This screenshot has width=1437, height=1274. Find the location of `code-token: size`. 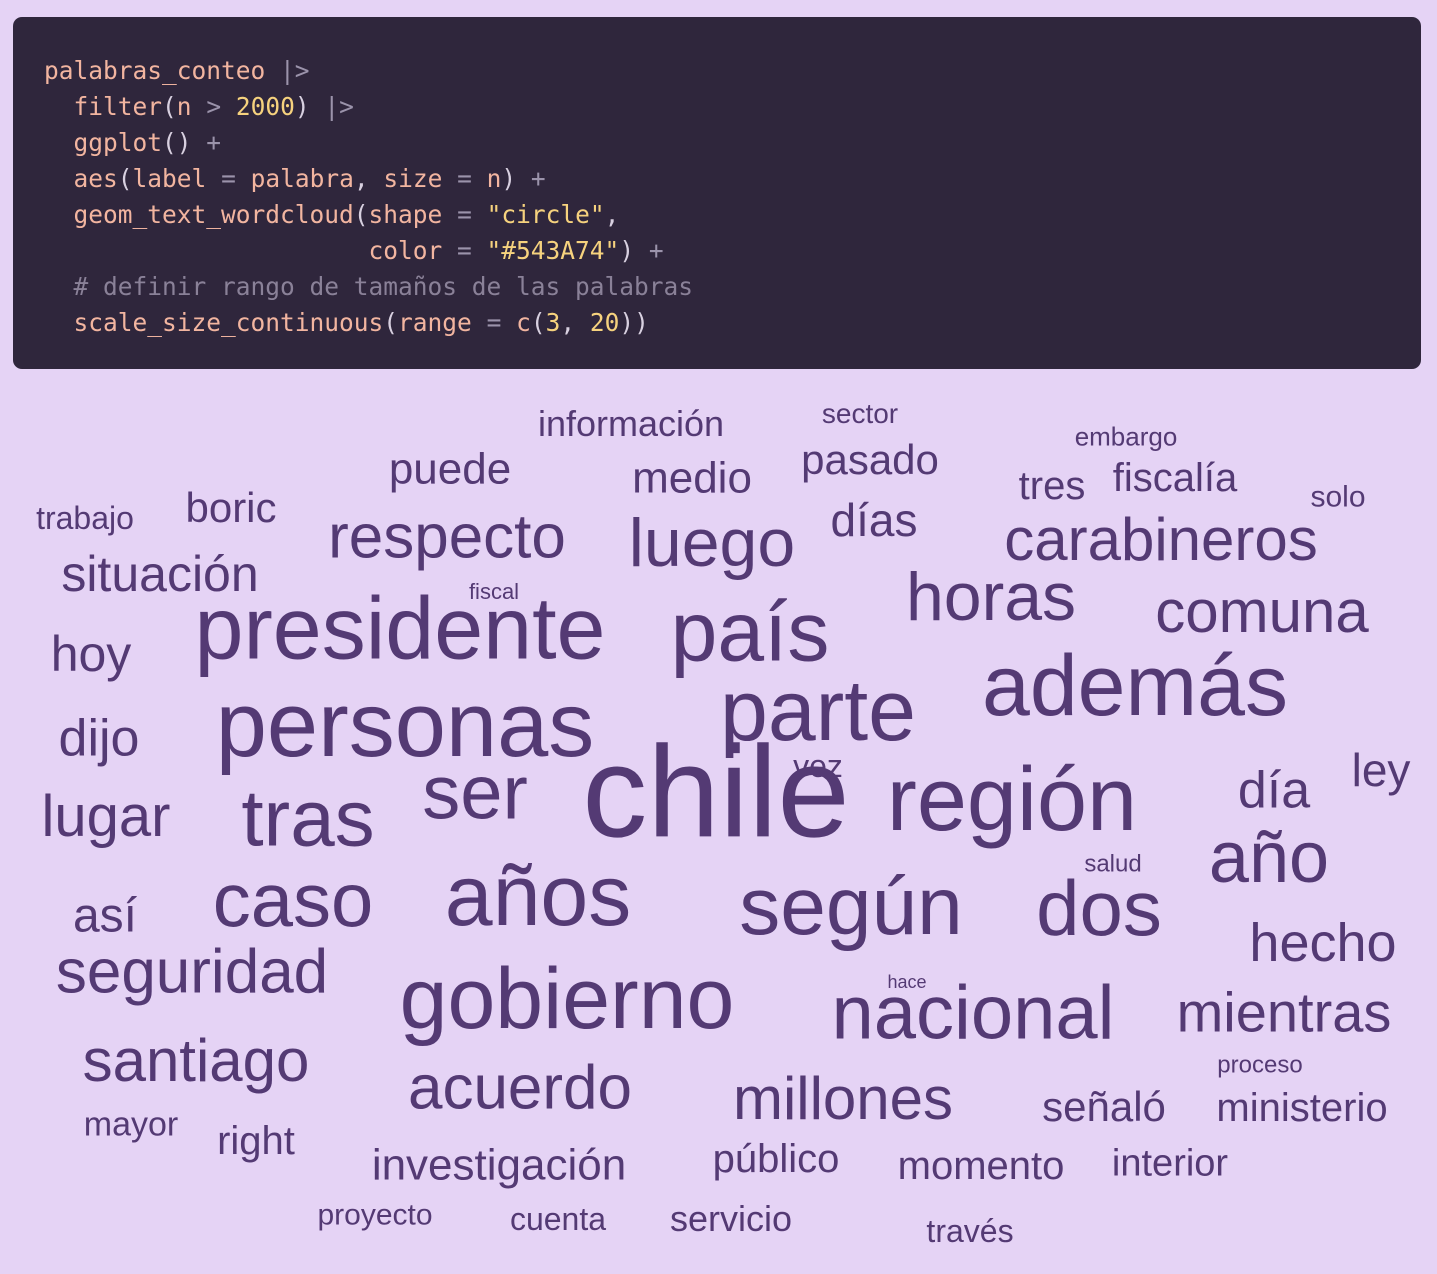

code-token: size is located at coordinates (413, 178).